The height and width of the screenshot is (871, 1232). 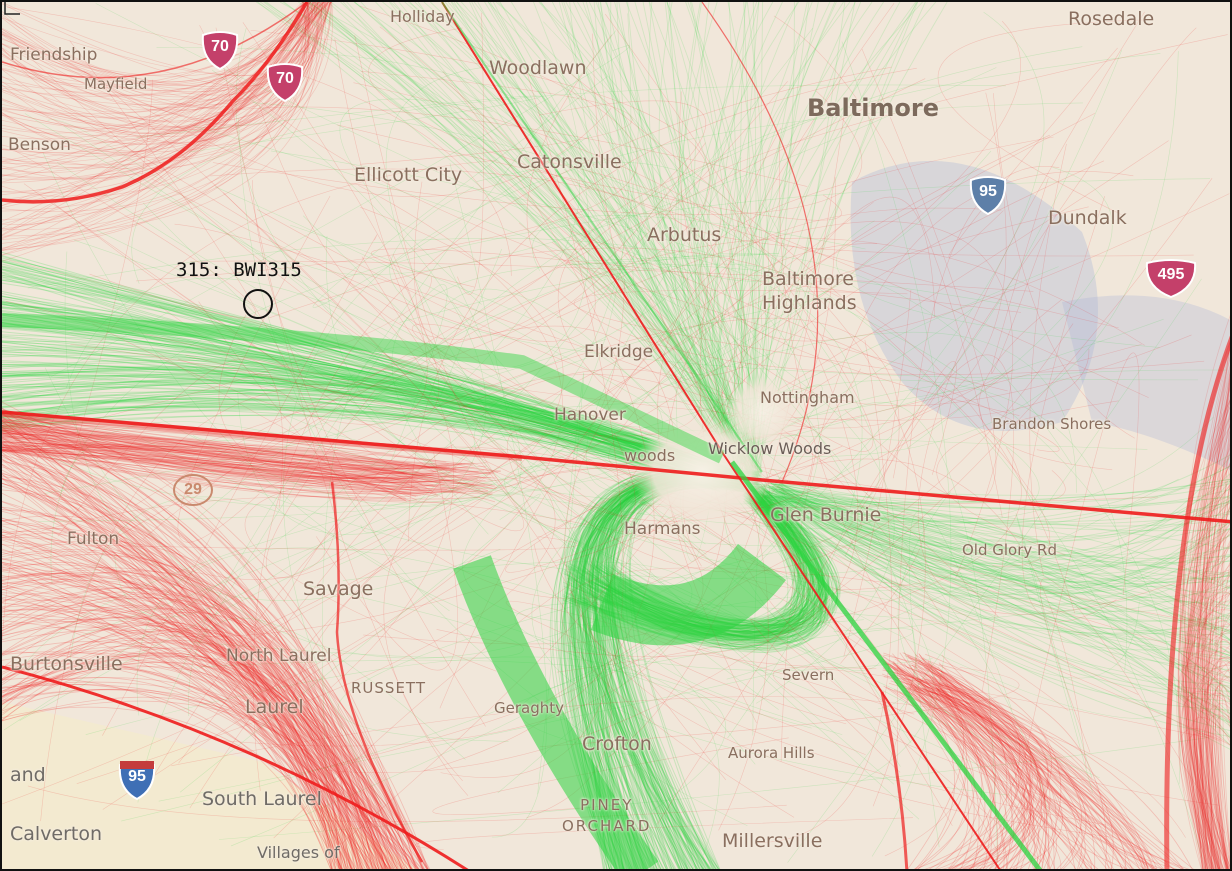 What do you see at coordinates (66, 664) in the screenshot?
I see `place-label-burtonsville: Burtonsville` at bounding box center [66, 664].